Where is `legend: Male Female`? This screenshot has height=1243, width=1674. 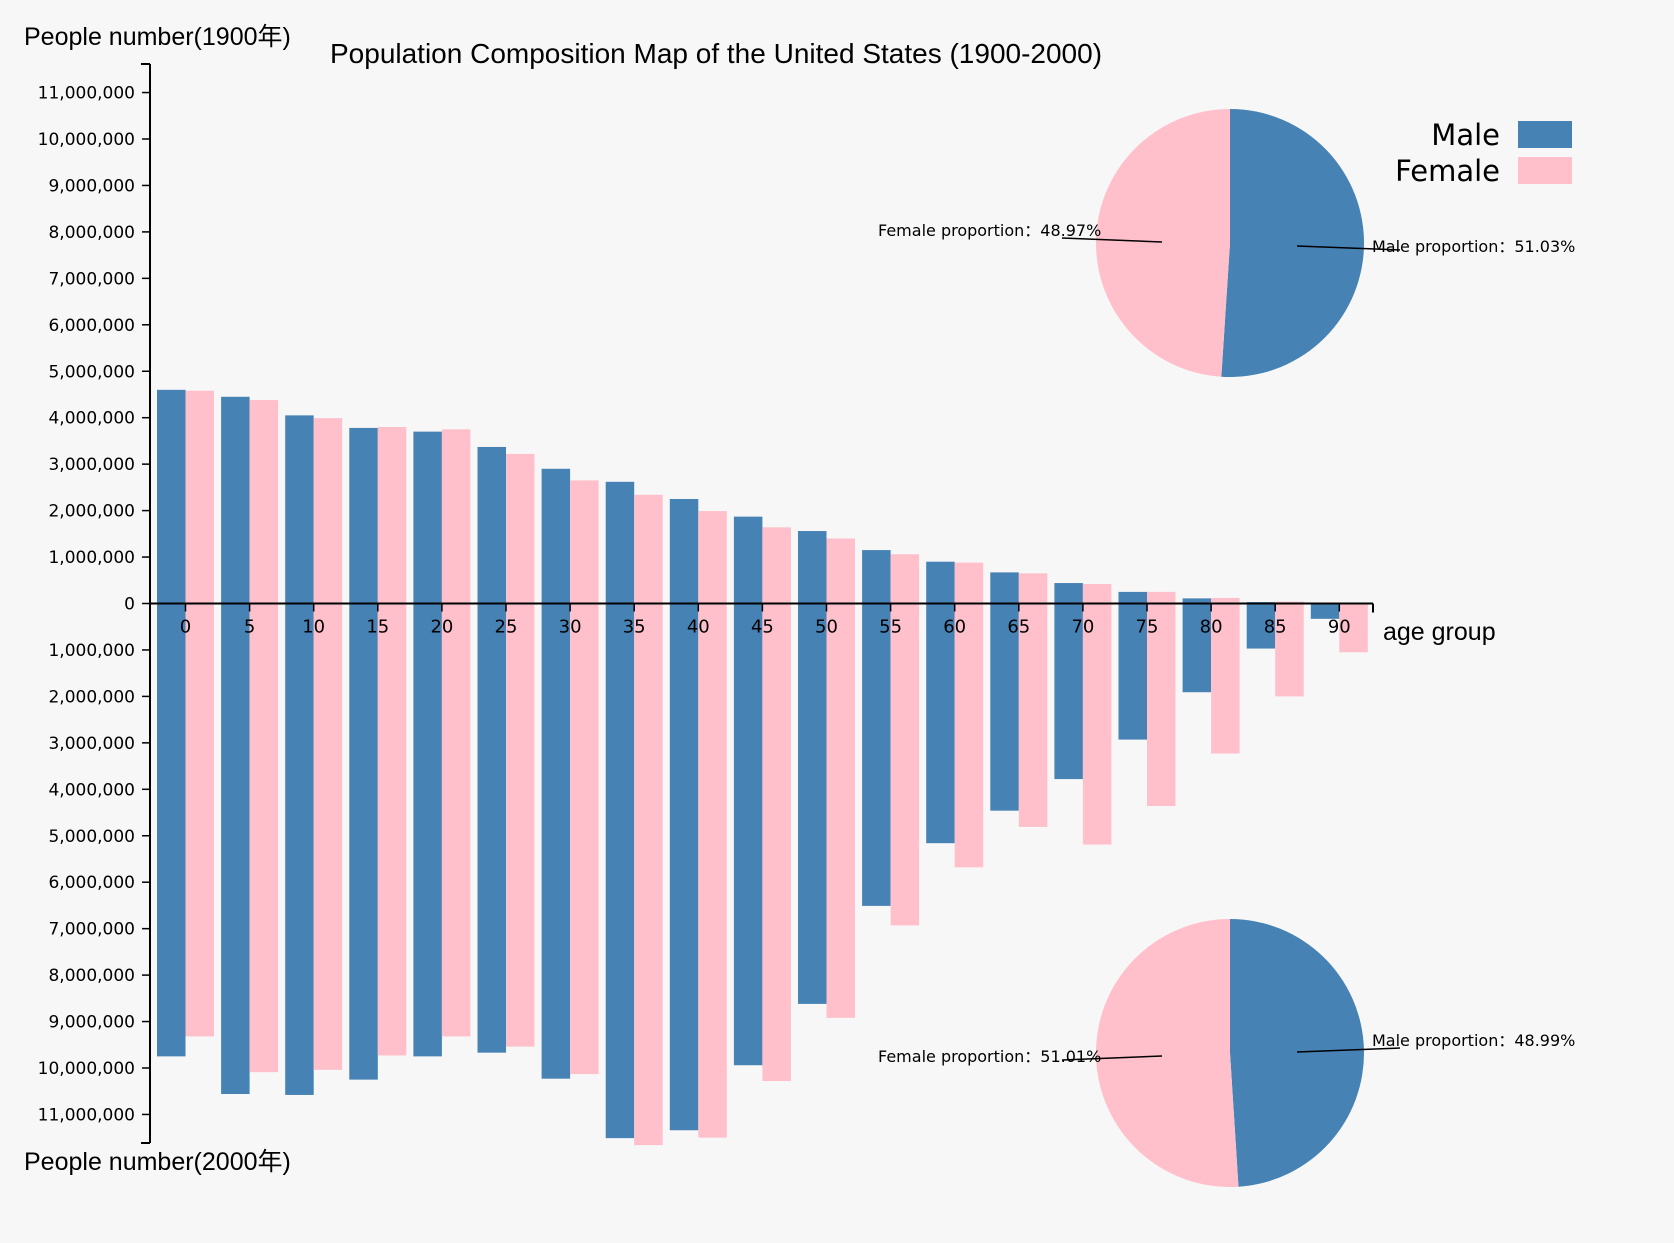
legend: Male Female is located at coordinates (1483, 153).